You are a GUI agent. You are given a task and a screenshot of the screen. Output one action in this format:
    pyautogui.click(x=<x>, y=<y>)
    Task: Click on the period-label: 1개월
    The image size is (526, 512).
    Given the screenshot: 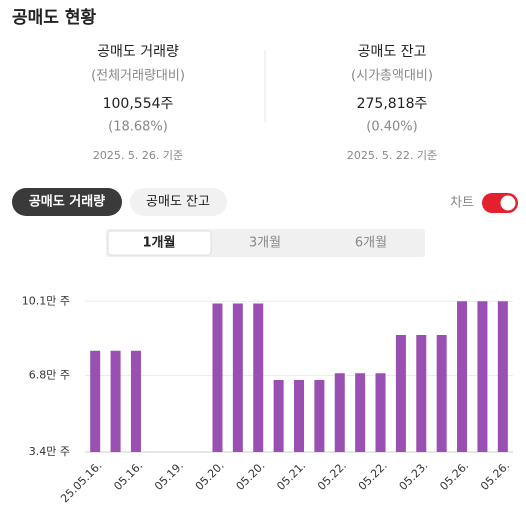 What is the action you would take?
    pyautogui.click(x=159, y=243)
    